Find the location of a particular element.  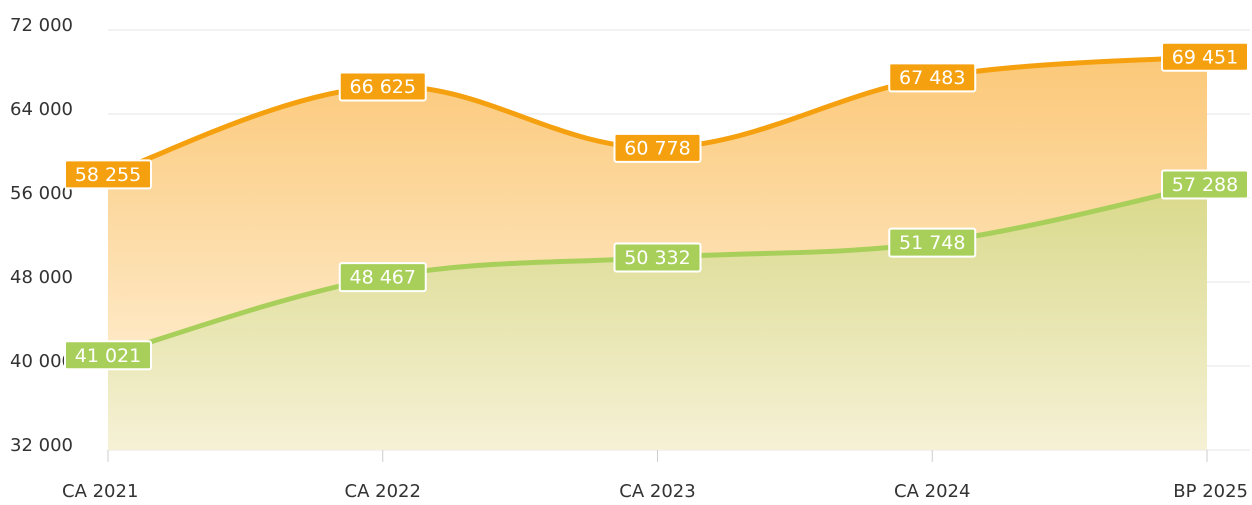

value-label: 57 288 is located at coordinates (1205, 185).